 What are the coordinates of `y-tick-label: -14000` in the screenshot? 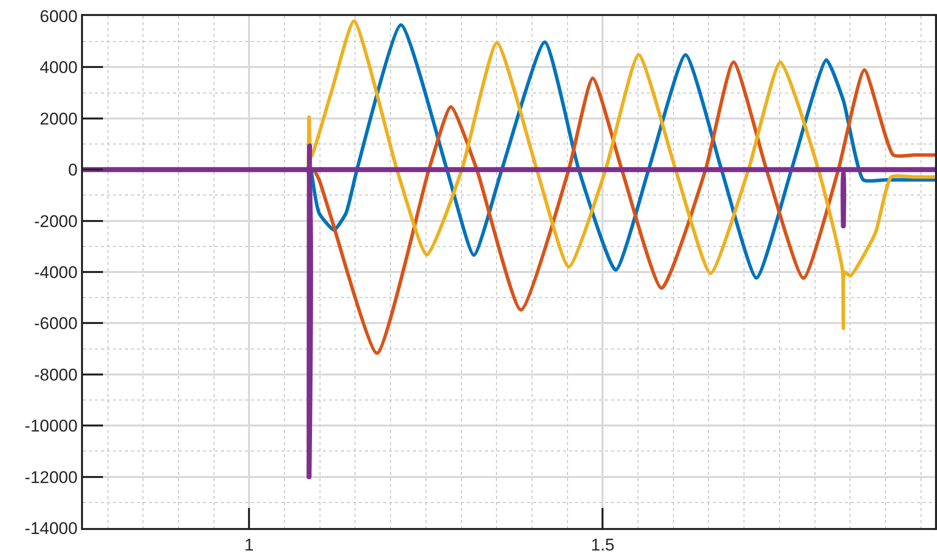 It's located at (51, 528).